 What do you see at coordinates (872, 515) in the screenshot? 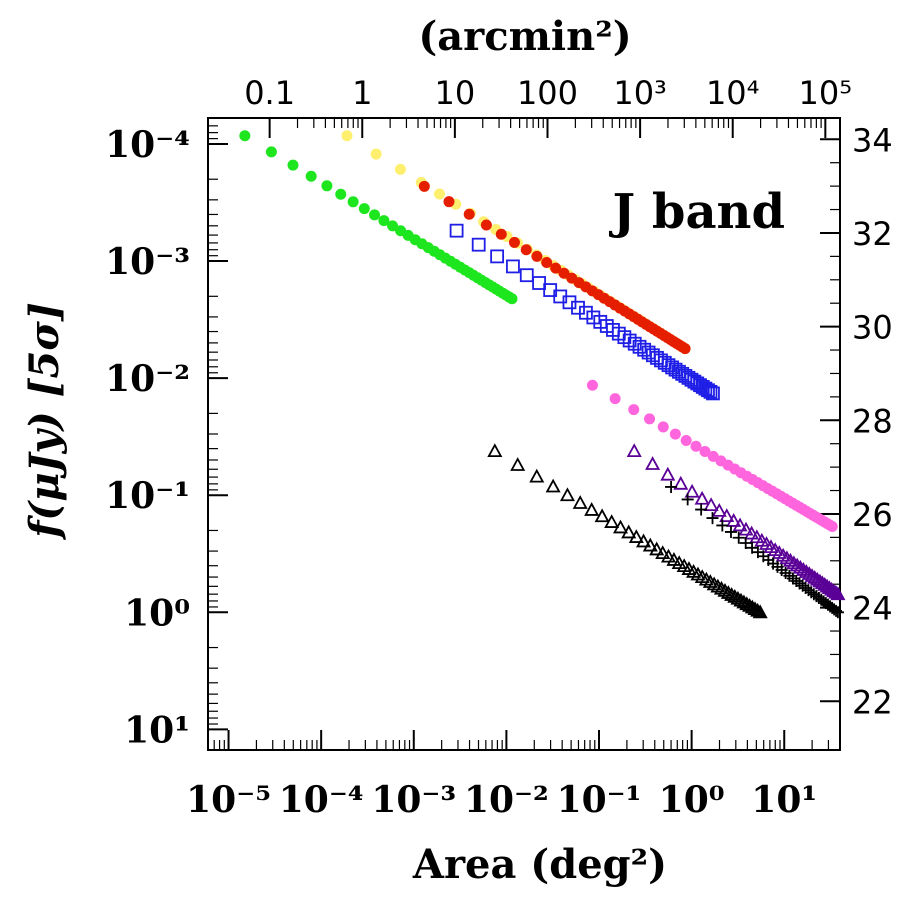
I see `y2-tick-label: 26` at bounding box center [872, 515].